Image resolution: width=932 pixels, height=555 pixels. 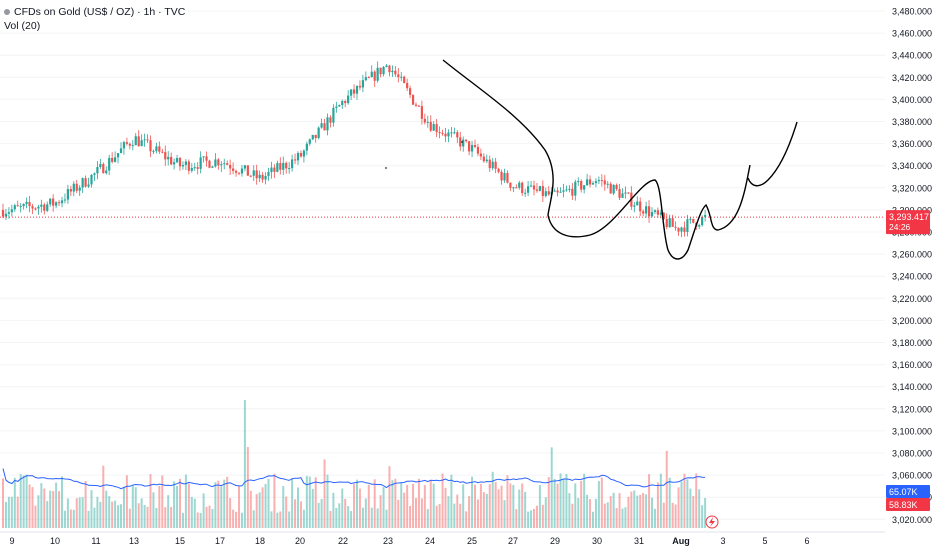 I want to click on forecast-drawing-extension, so click(x=772, y=154).